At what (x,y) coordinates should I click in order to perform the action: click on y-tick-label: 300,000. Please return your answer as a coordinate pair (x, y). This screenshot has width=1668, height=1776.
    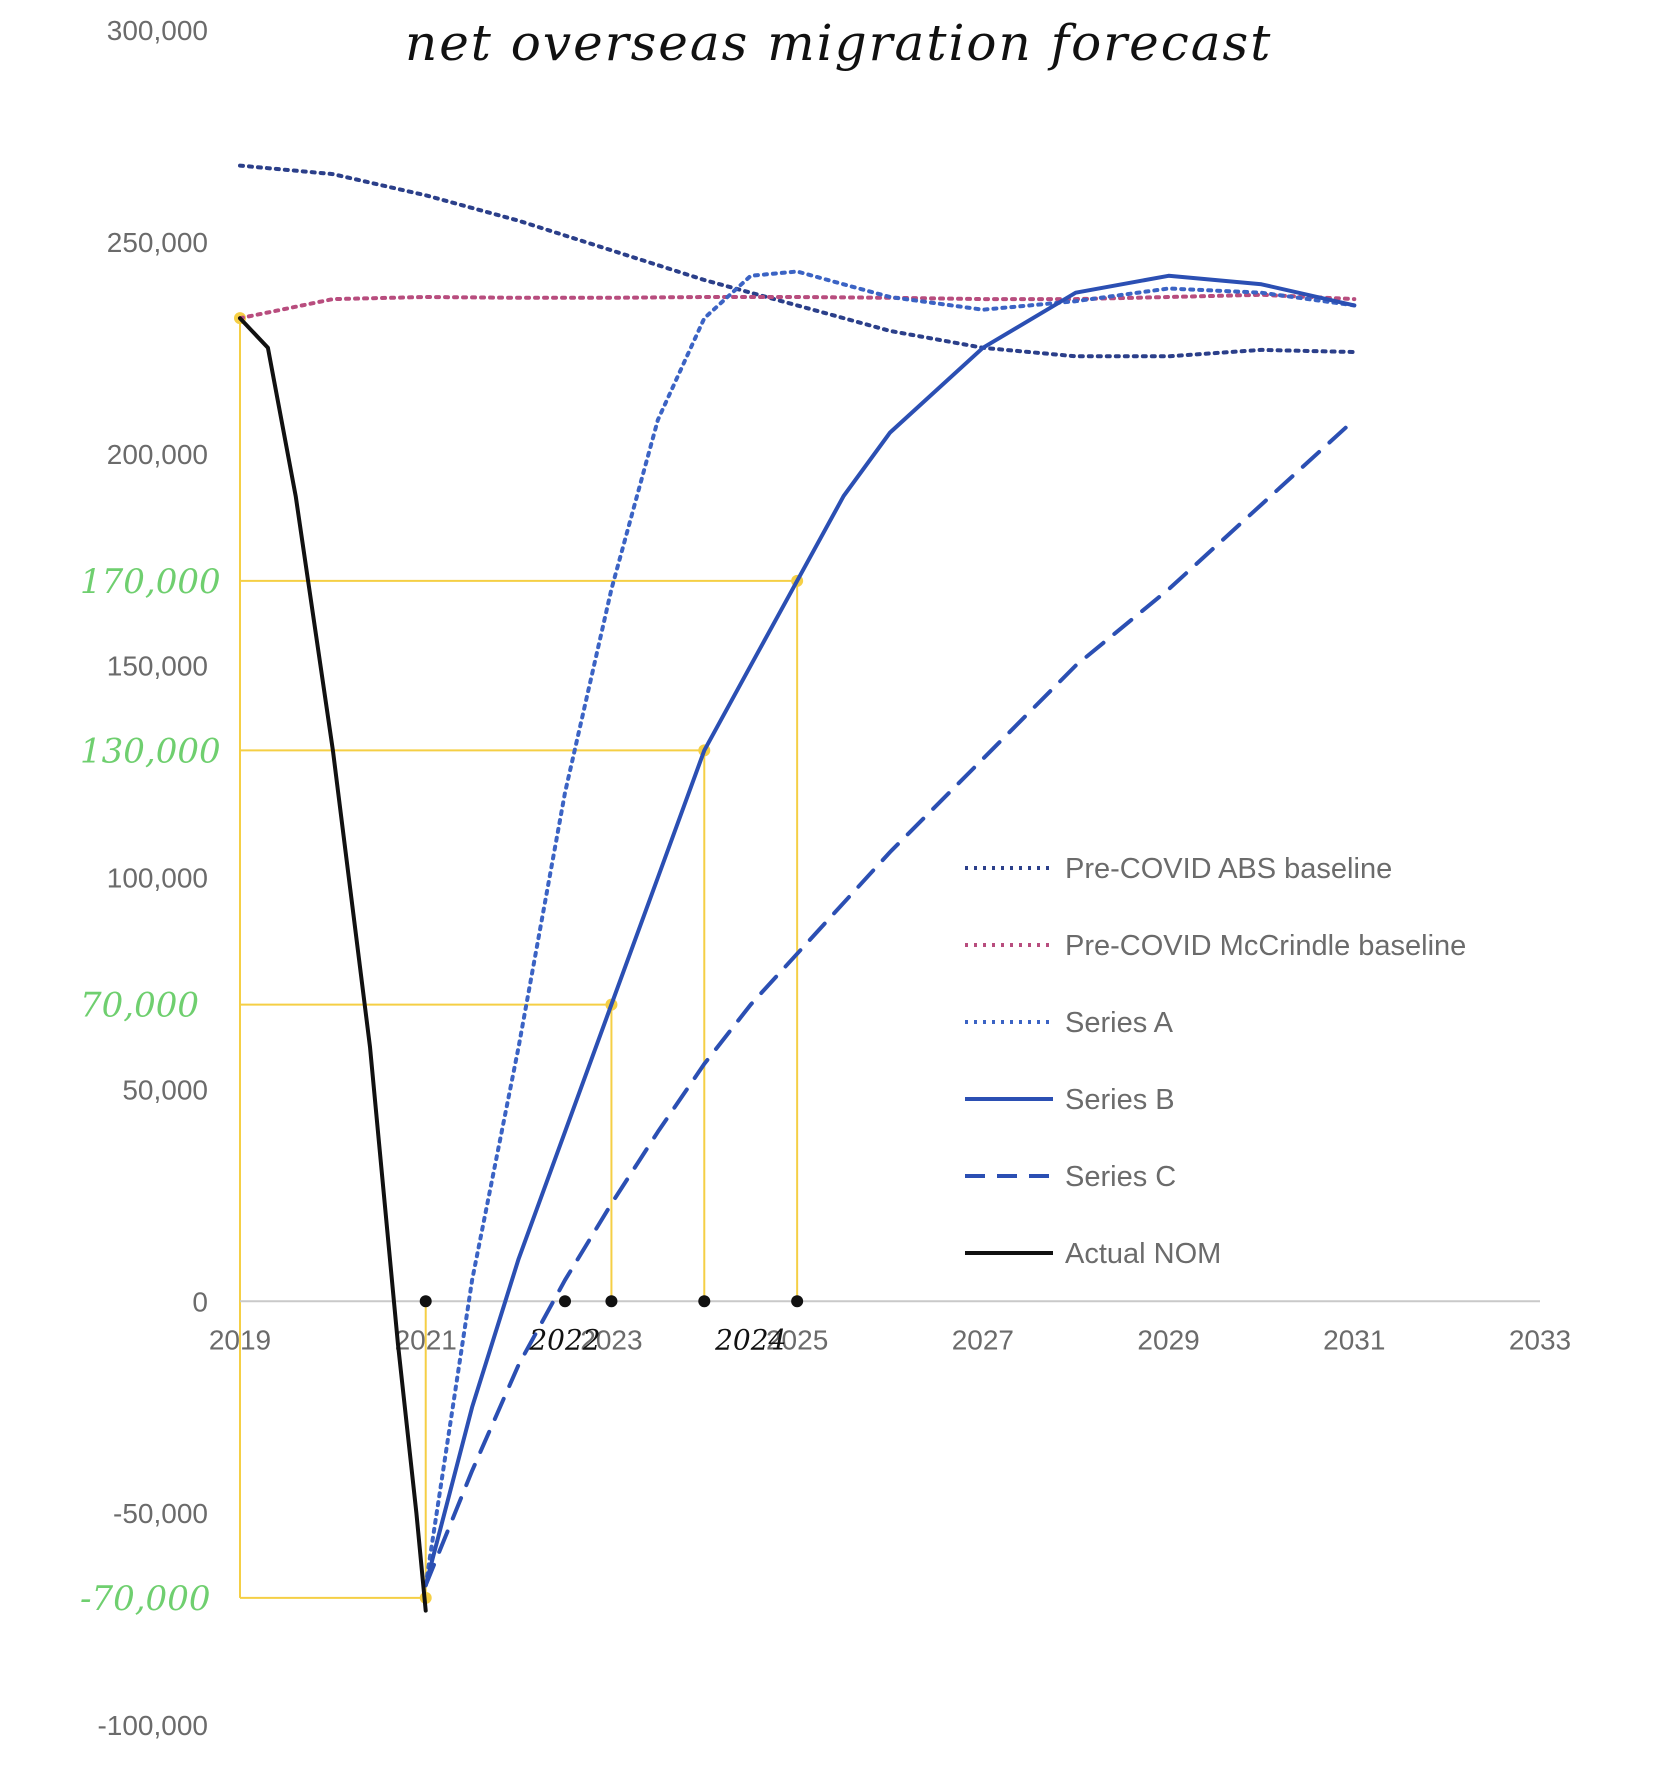
    Looking at the image, I should click on (157, 30).